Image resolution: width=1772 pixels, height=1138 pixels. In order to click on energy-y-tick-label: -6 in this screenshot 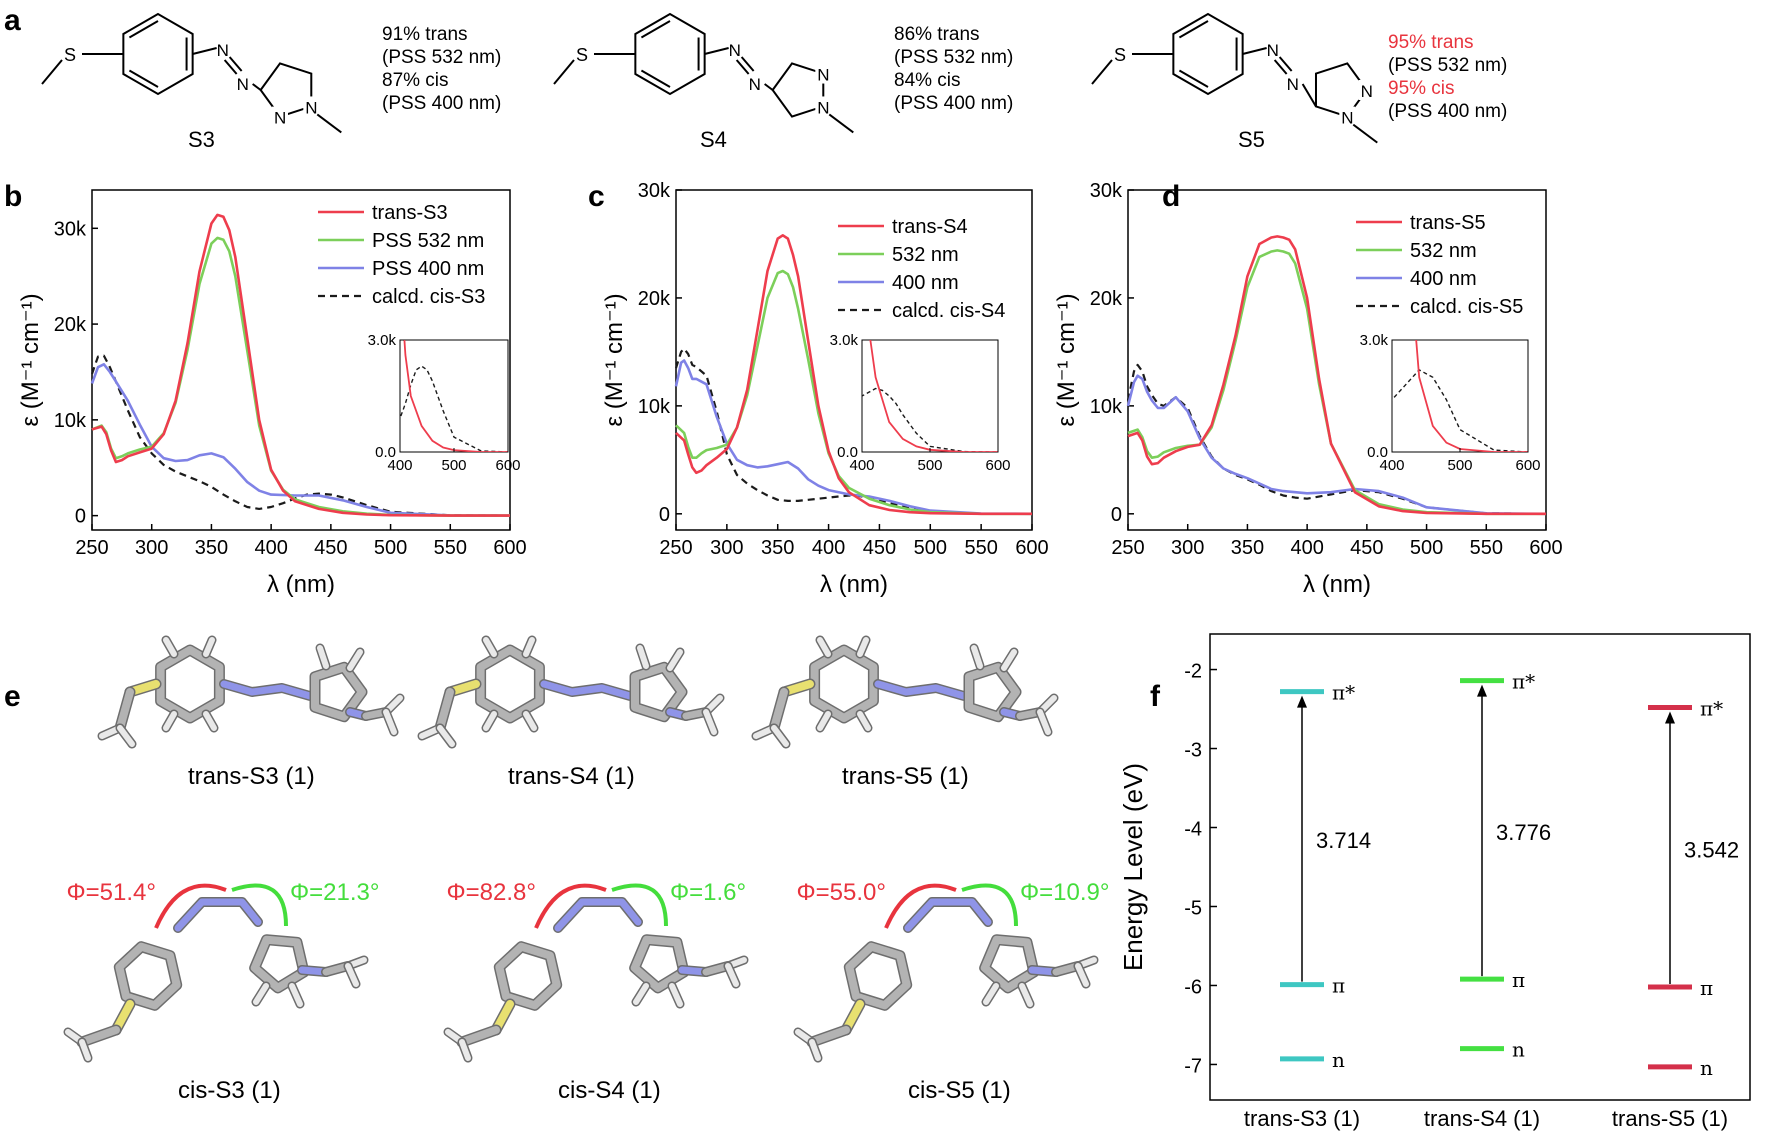, I will do `click(1193, 987)`.